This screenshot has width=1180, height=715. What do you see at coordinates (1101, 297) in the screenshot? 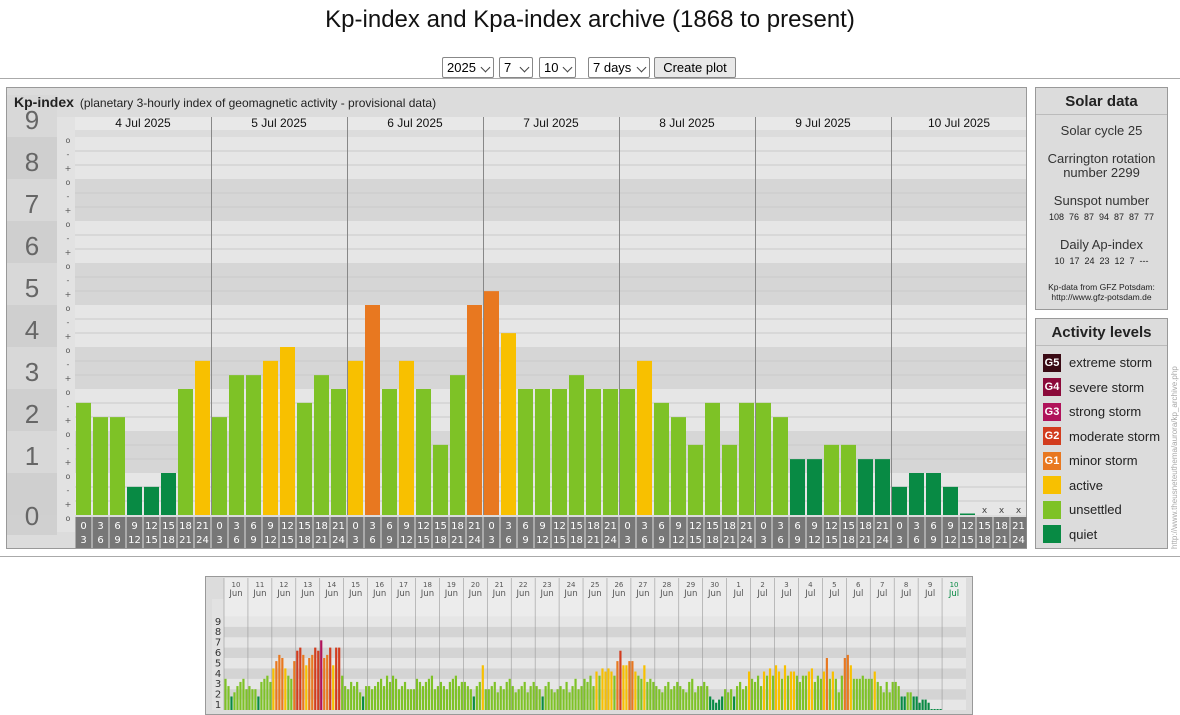
I see `source-link: http://www.gfz-potsdam.de` at bounding box center [1101, 297].